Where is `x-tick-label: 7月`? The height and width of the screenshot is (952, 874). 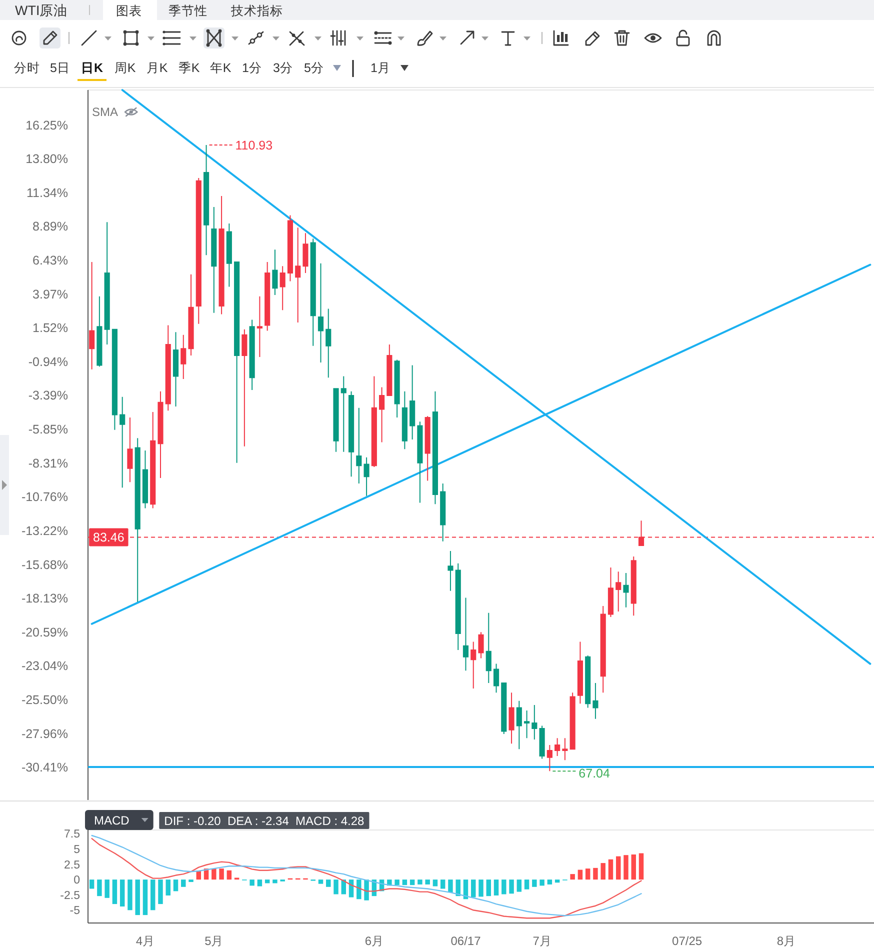 x-tick-label: 7月 is located at coordinates (542, 941).